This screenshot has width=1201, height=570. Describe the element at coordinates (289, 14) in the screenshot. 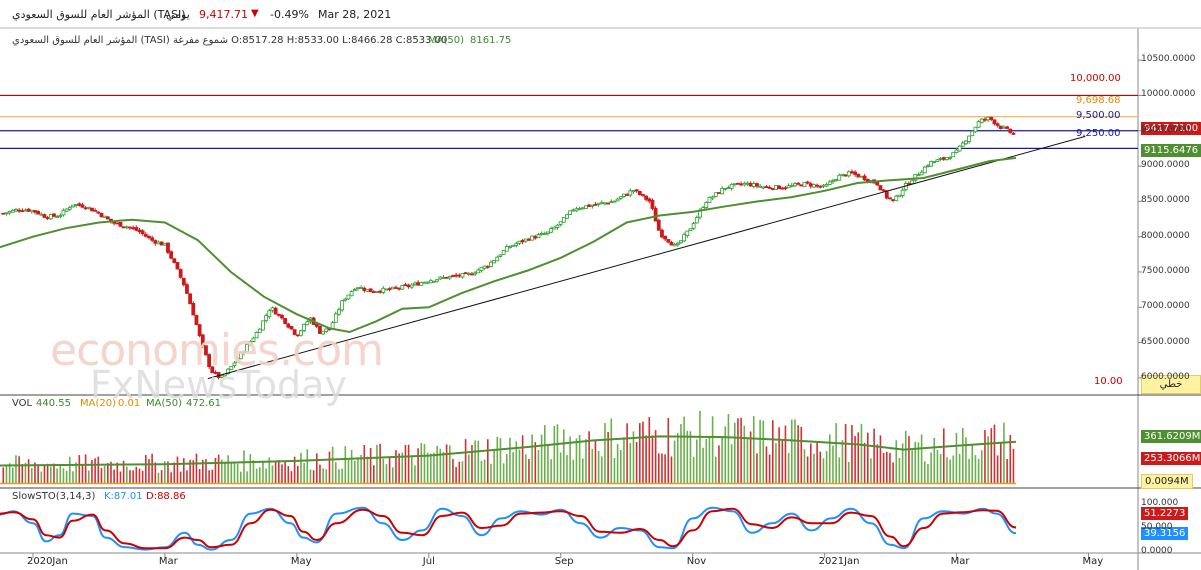

I see `change-percent: -0.49%` at that location.